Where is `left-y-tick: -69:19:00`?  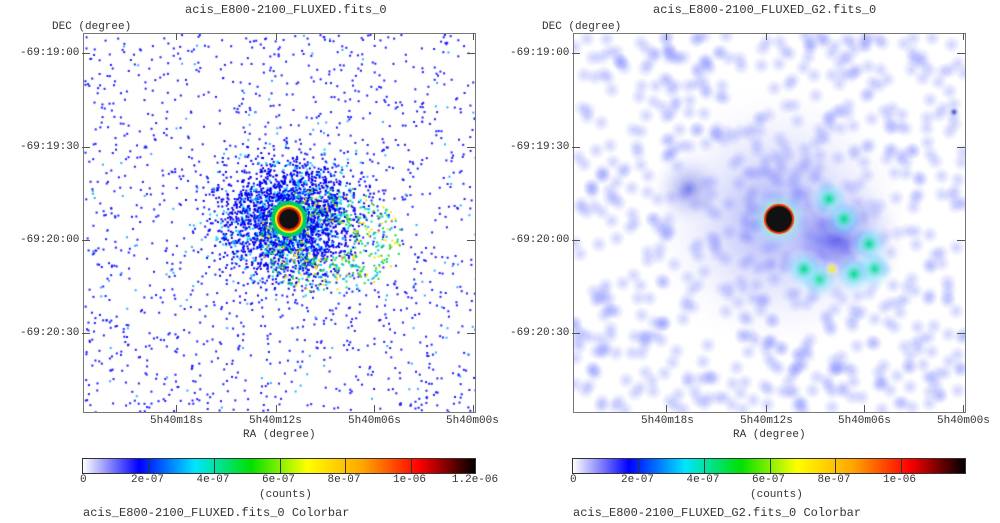
left-y-tick: -69:19:00 is located at coordinates (50, 53).